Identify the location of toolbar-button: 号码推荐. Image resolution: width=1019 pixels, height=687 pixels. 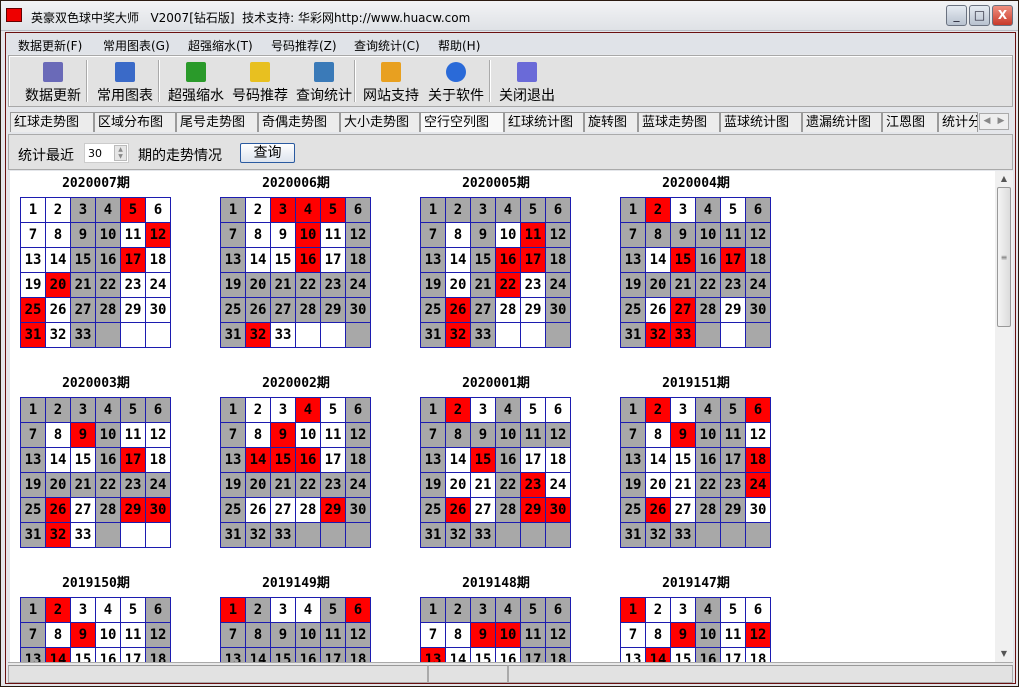
(260, 82).